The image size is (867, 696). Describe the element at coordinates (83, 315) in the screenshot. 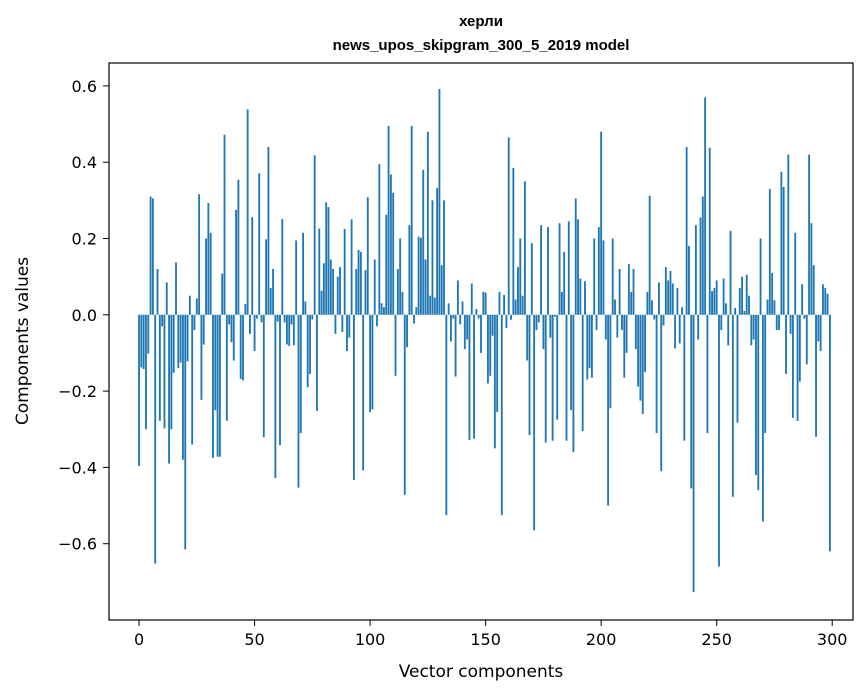

I see `y-axis-ticks: −0.6 −0.4 −0.2 0.0 0.2 0.4 0.6` at that location.